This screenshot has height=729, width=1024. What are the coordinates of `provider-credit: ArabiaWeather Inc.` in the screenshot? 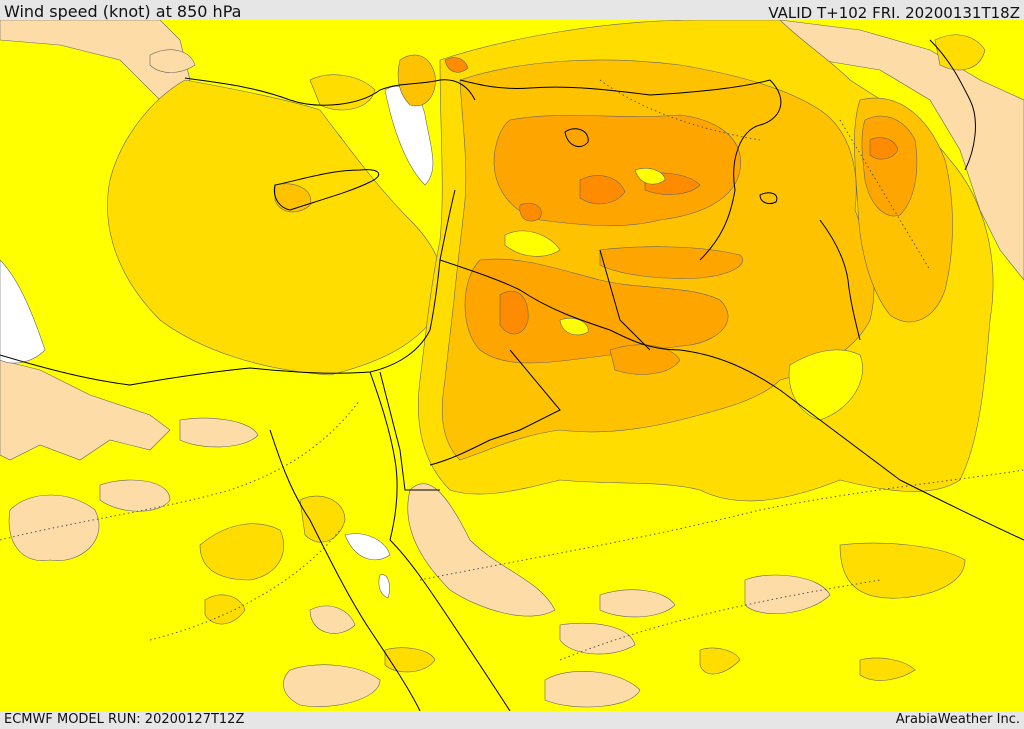 It's located at (957, 719).